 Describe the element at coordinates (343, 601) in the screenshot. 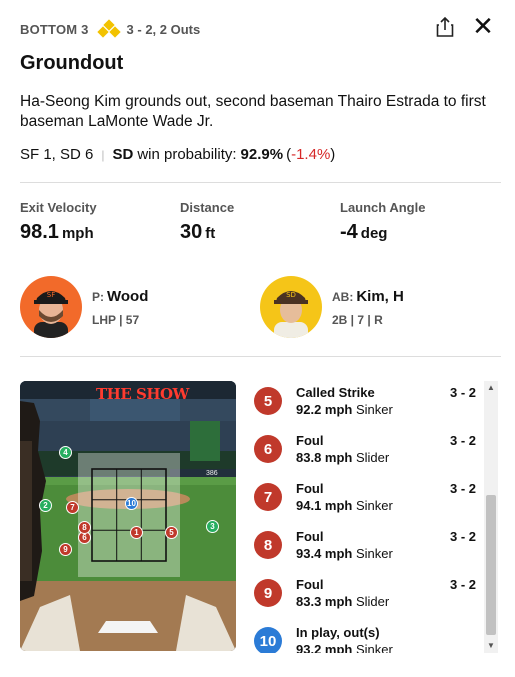

I see `pitch-speed: 83.3 mph Slider` at that location.